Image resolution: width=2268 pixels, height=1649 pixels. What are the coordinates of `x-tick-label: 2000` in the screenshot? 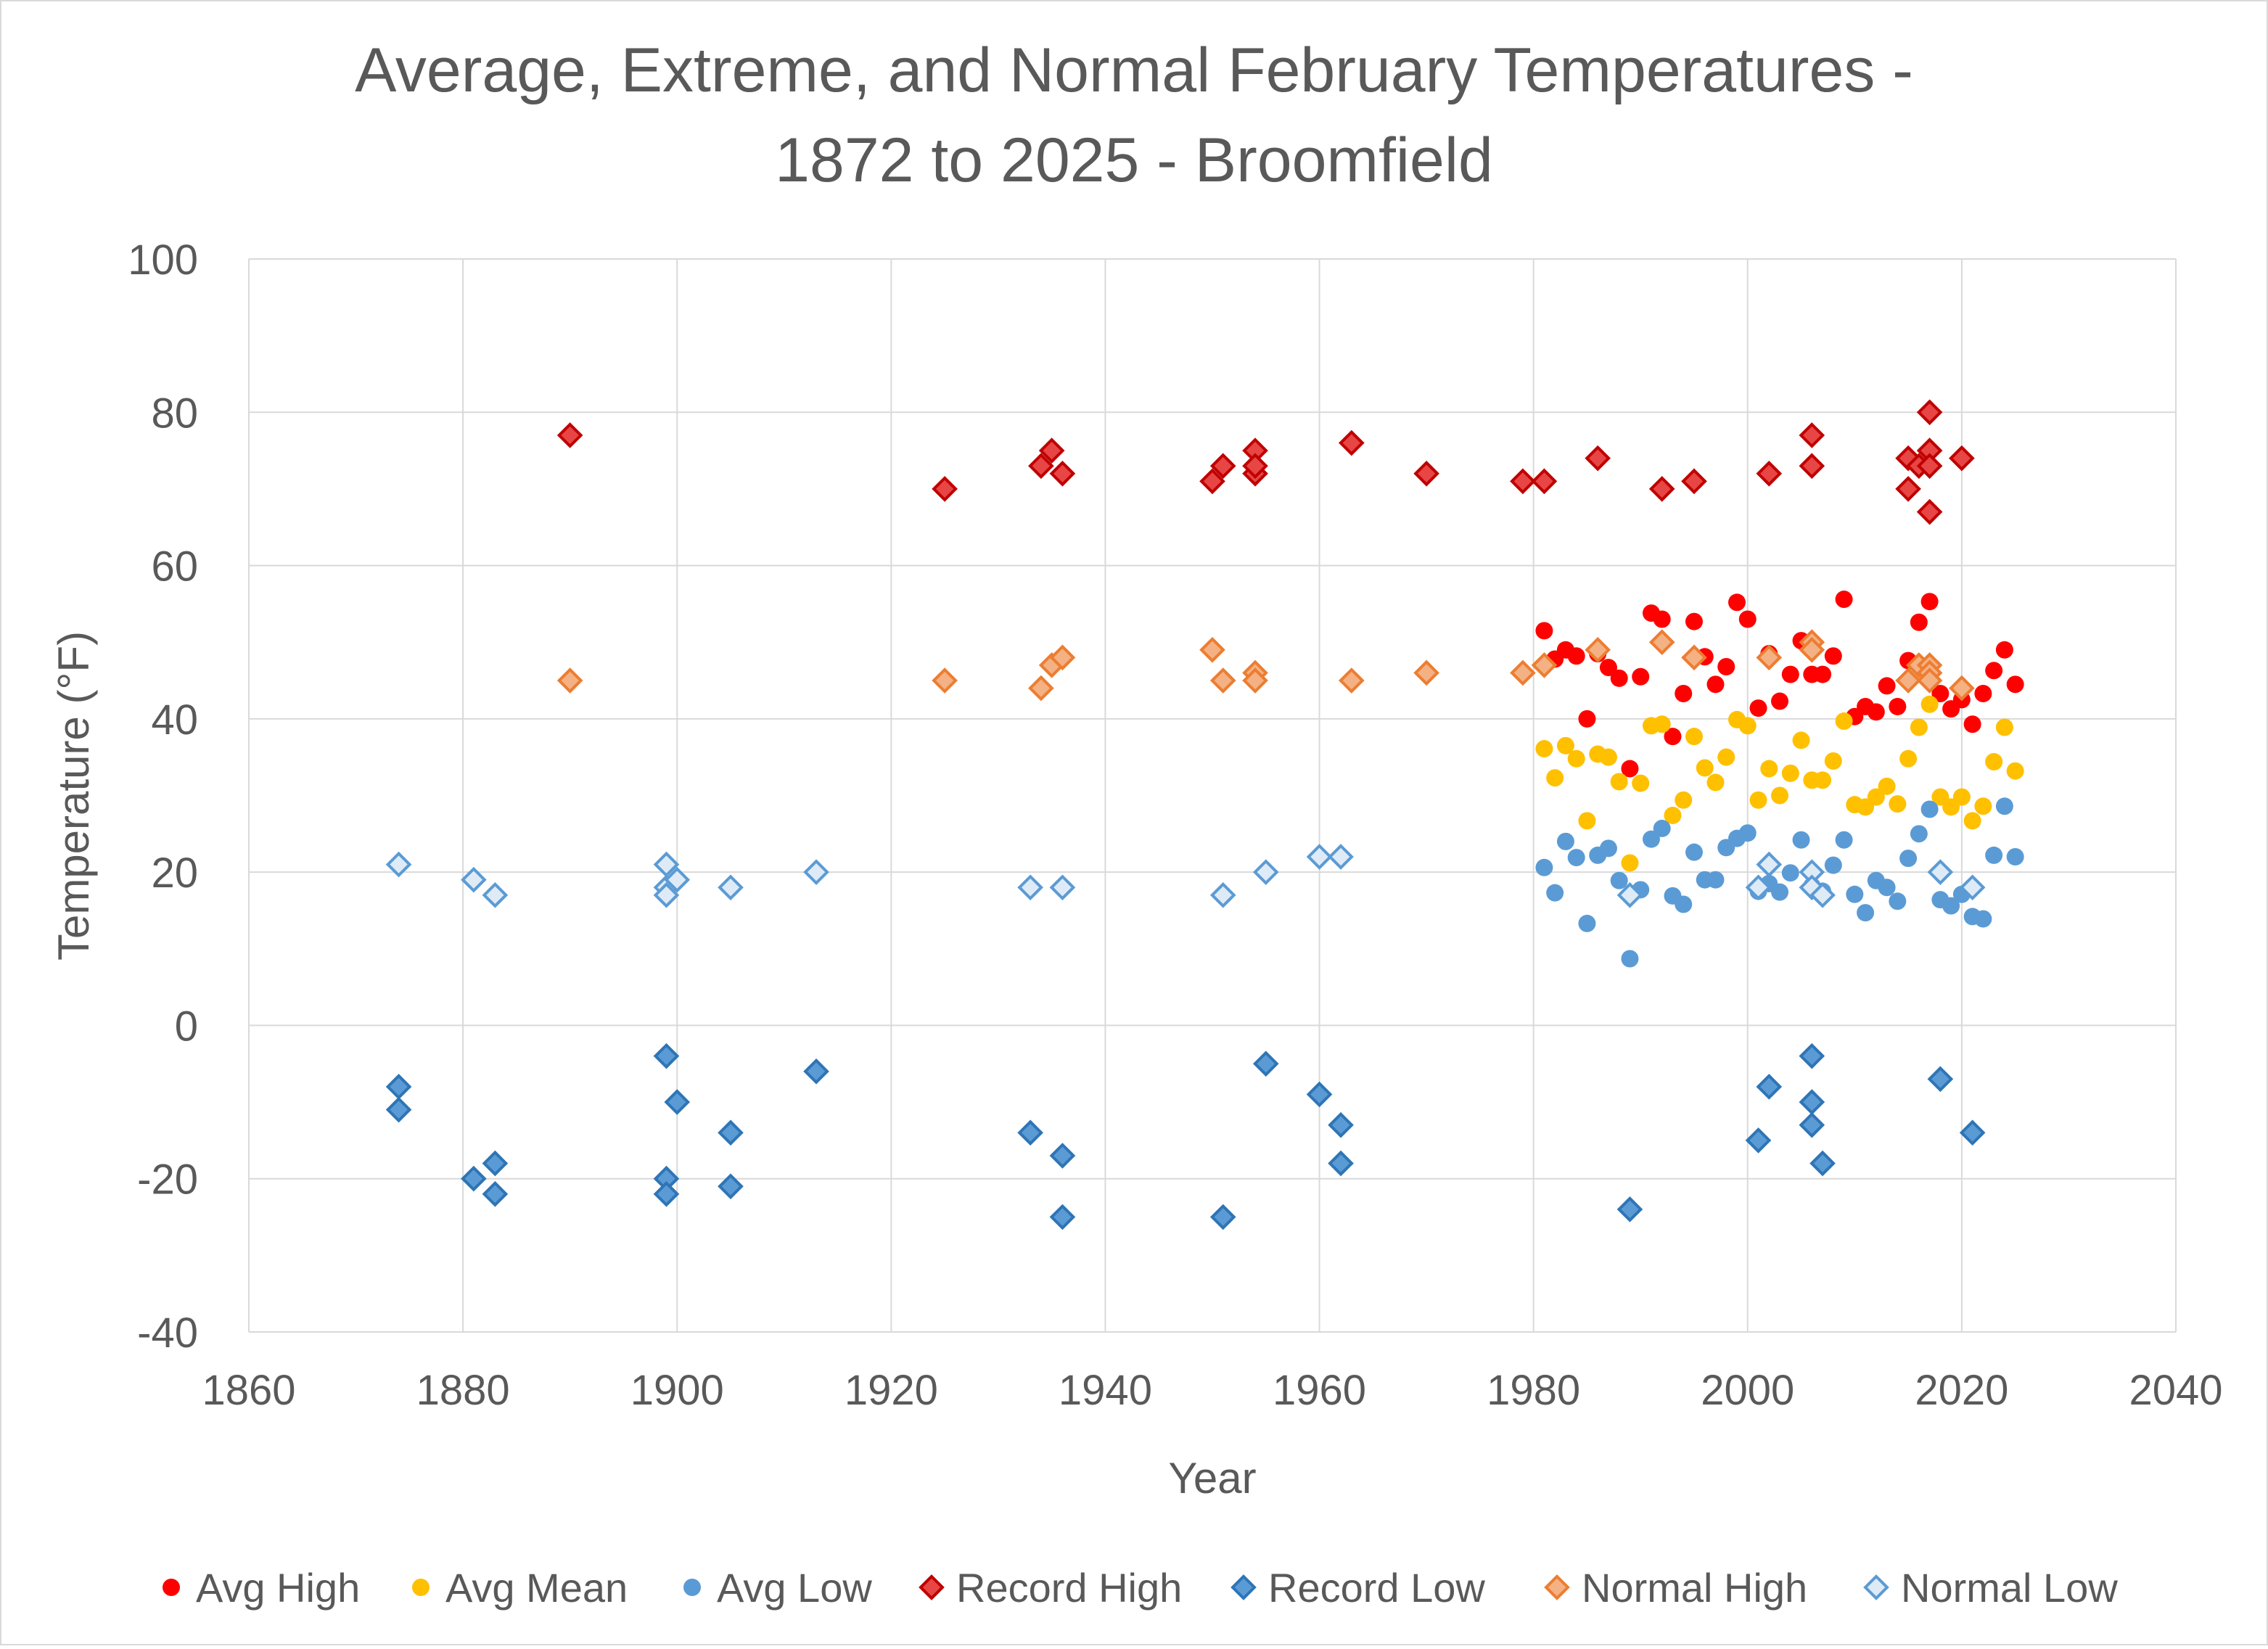 It's located at (1748, 1390).